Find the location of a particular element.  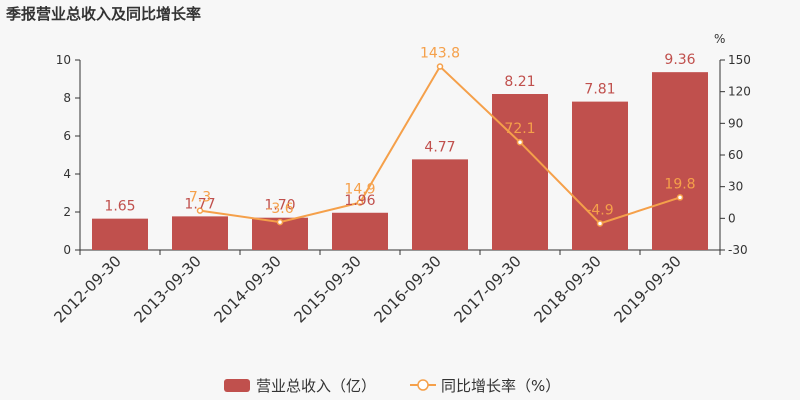

right-axis-tick-label: 150 is located at coordinates (739, 60).